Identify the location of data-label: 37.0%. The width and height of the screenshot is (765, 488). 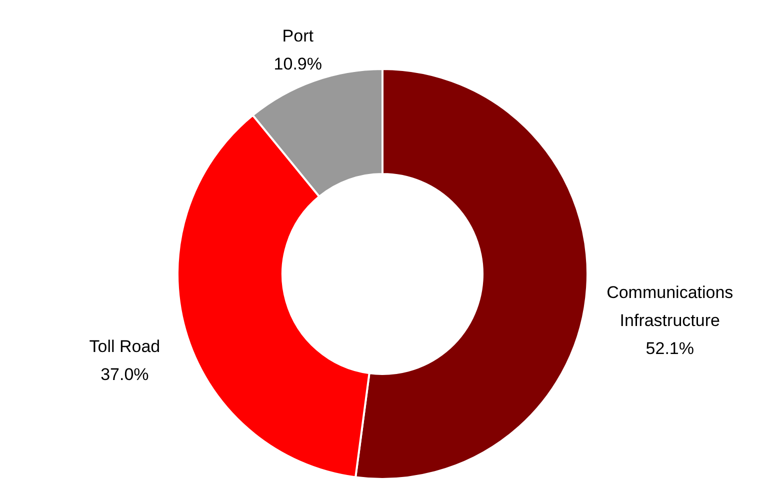
(124, 374).